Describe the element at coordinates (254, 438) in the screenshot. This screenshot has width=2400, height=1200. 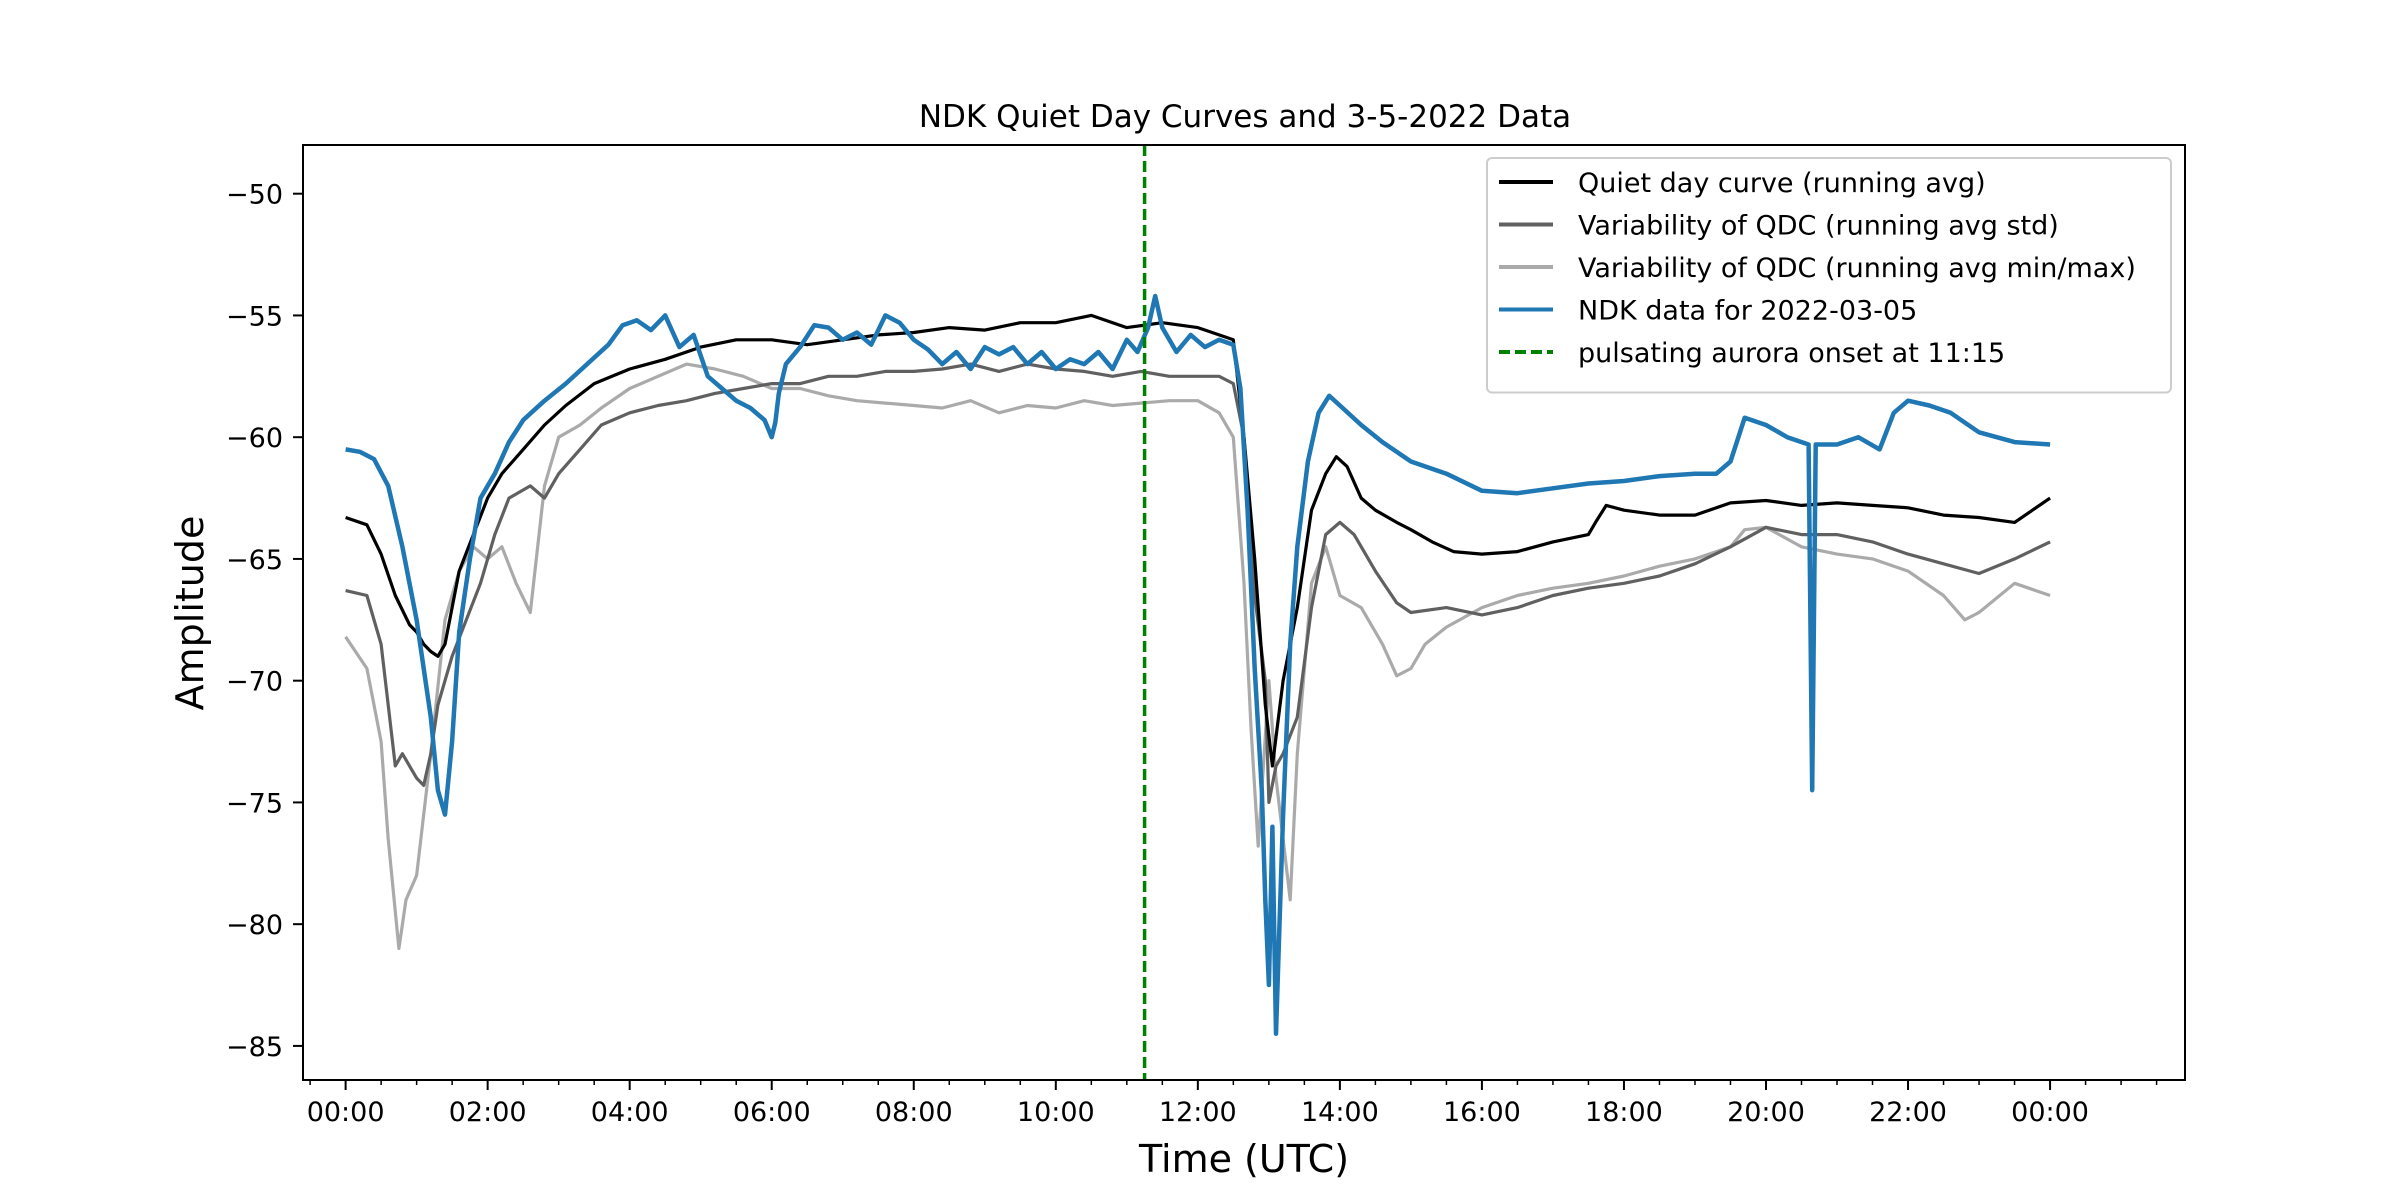
I see `y-tick-label: −60` at that location.